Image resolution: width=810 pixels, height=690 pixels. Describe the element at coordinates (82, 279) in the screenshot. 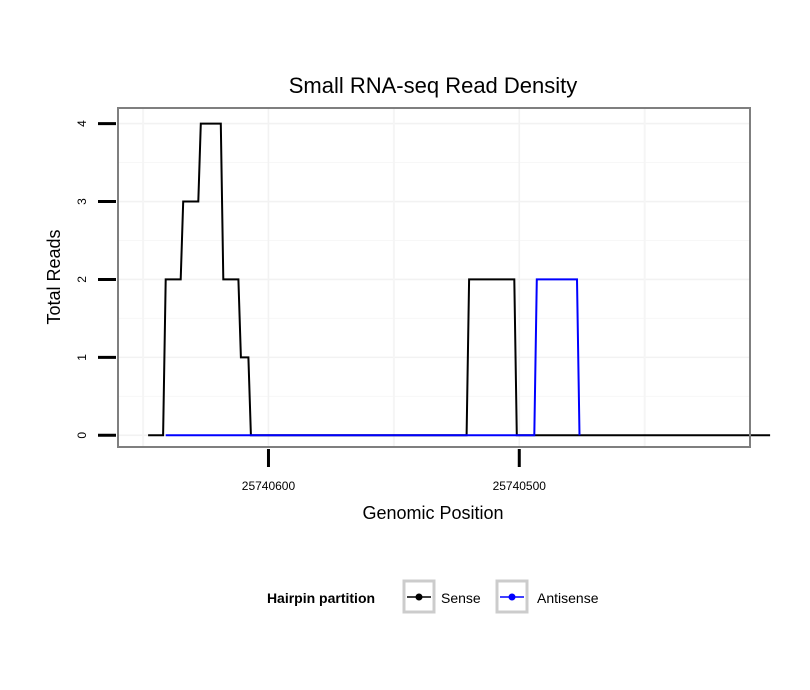

I see `y-tick-label: 2` at that location.